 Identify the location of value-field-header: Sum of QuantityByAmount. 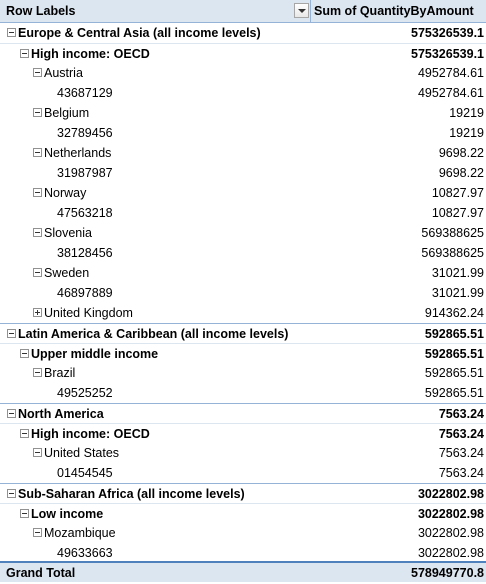
(394, 11).